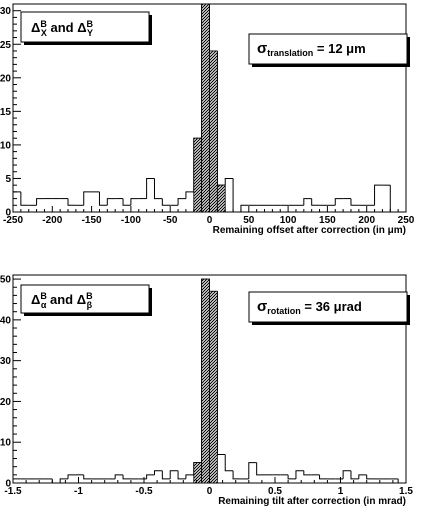 Image resolution: width=421 pixels, height=510 pixels. I want to click on x-tick-label: -250, so click(13, 220).